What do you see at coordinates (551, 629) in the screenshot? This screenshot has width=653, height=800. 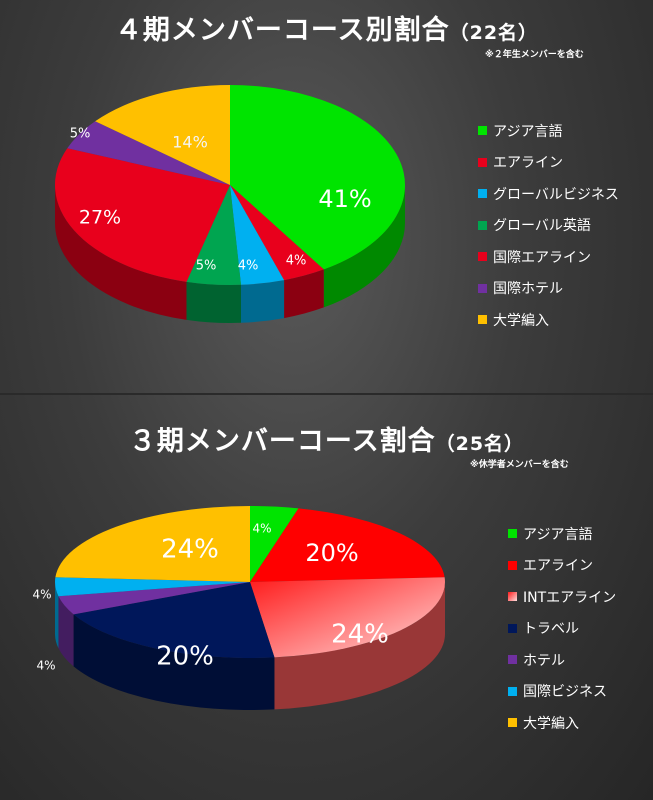 I see `legend-label: トラベル` at bounding box center [551, 629].